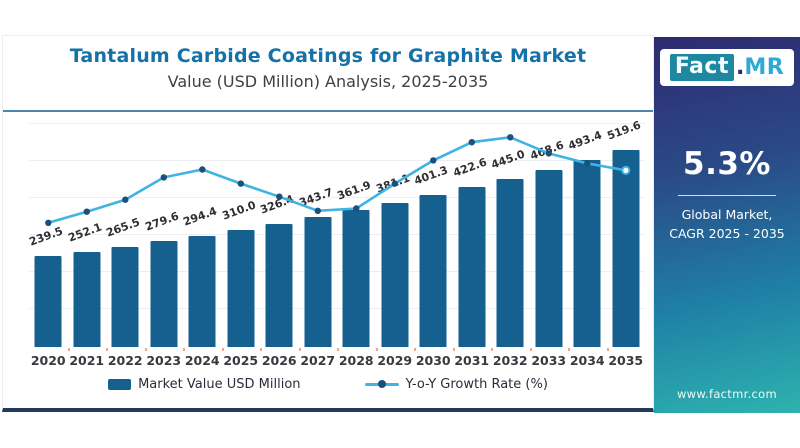 Image resolution: width=800 pixels, height=448 pixels. What do you see at coordinates (549, 258) in the screenshot?
I see `bar-2033` at bounding box center [549, 258].